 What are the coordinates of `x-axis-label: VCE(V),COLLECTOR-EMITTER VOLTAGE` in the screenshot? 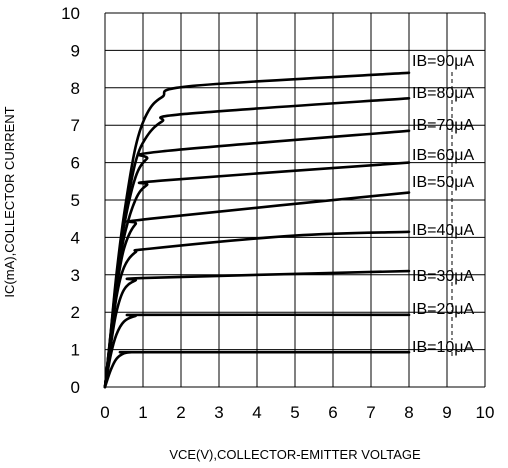 It's located at (295, 454).